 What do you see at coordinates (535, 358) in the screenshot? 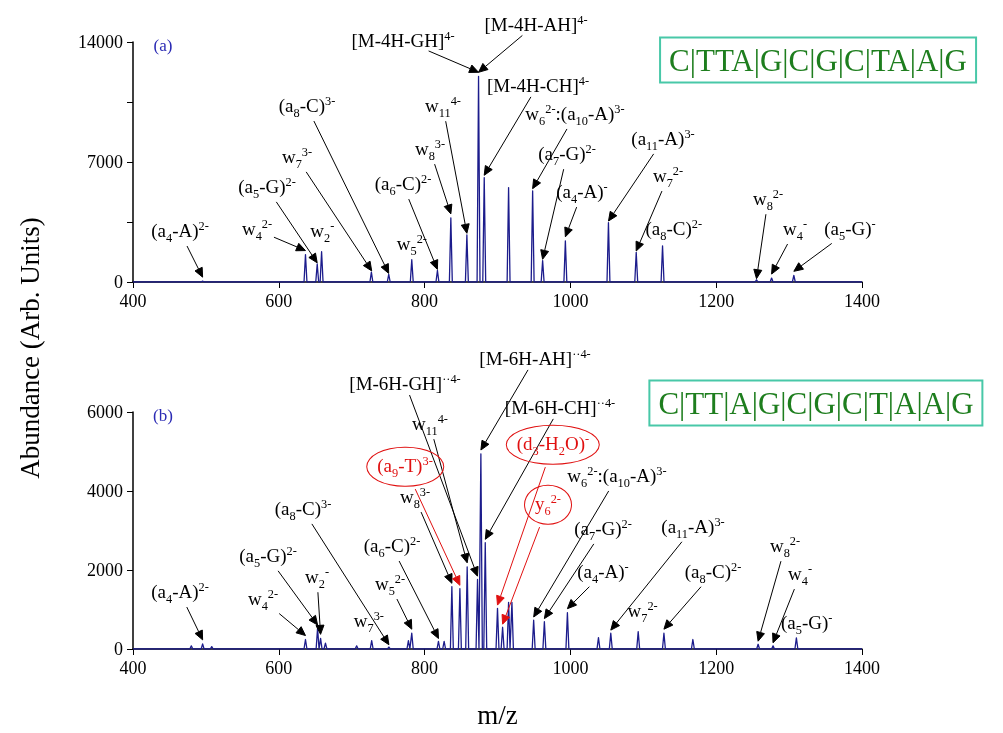
I see `text: [M-6H-AH]$^{··4-}$` at bounding box center [535, 358].